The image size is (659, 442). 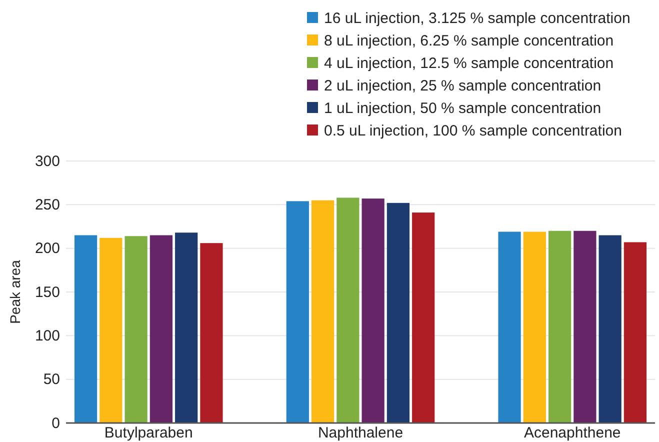 What do you see at coordinates (463, 86) in the screenshot?
I see `legend-label: 2 uL injection, 25 % sample concentration` at bounding box center [463, 86].